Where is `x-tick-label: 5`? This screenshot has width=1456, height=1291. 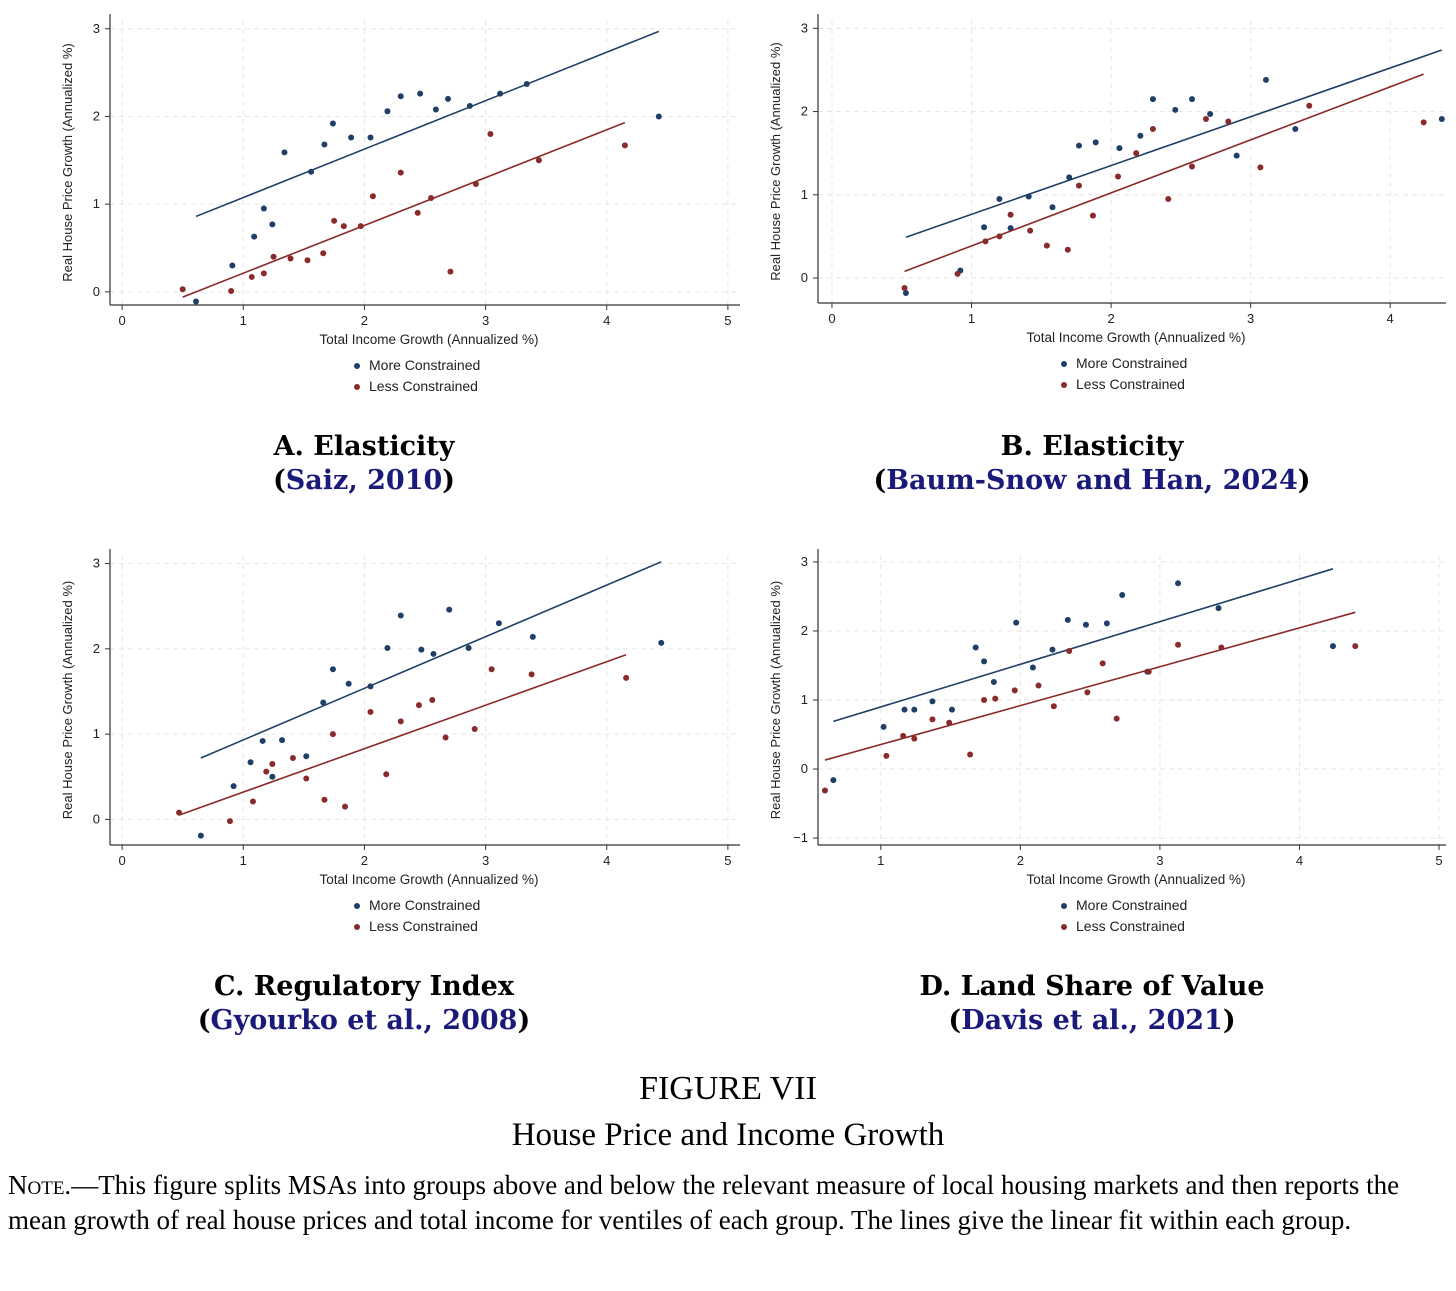 x-tick-label: 5 is located at coordinates (727, 860).